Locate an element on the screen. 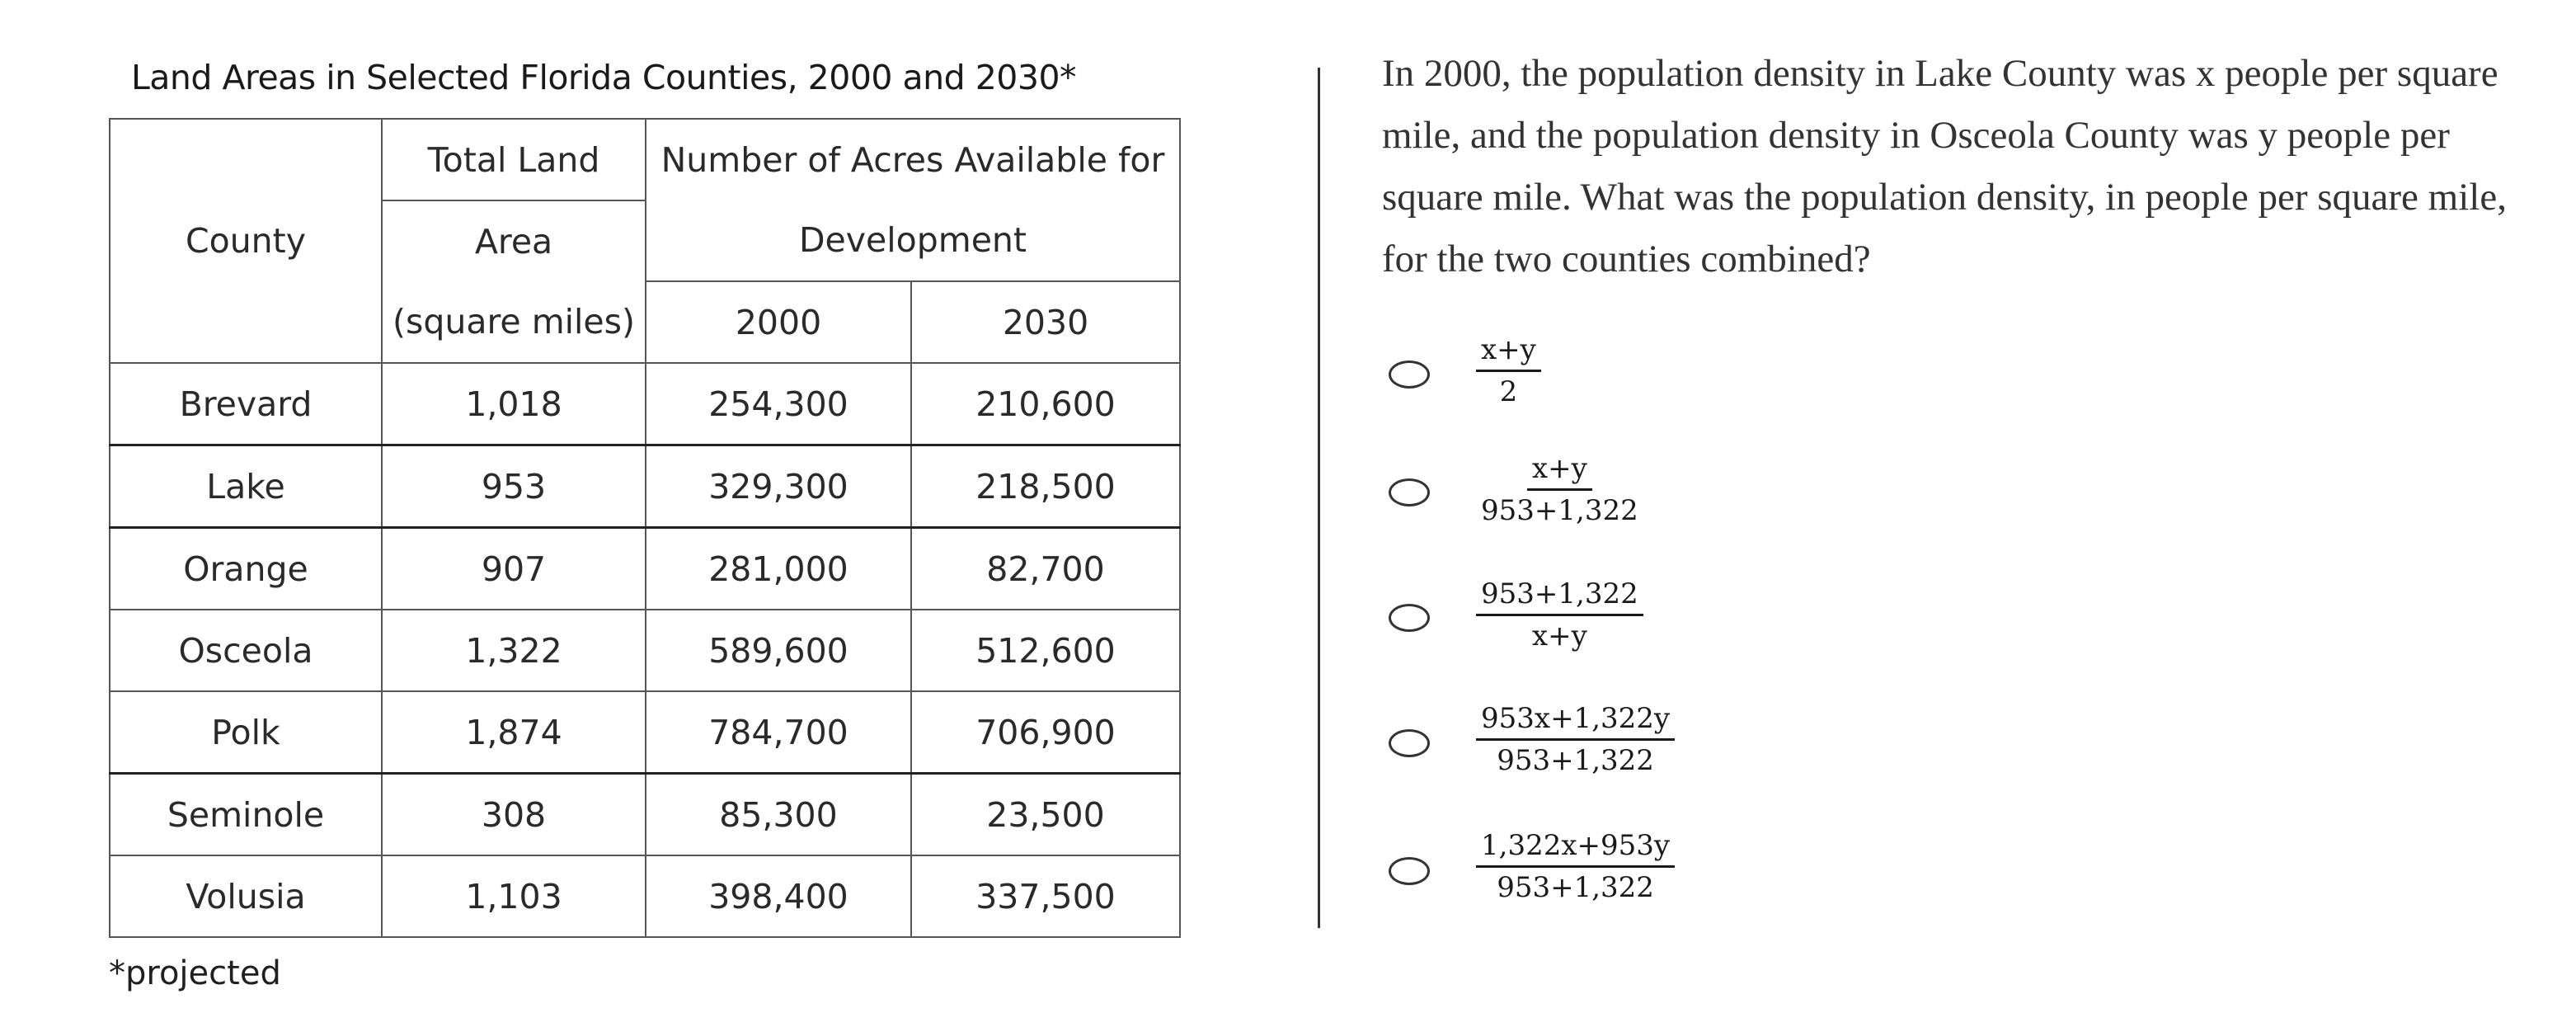 This screenshot has height=1027, width=2576. cell-acres-2000: 784,700 is located at coordinates (778, 732).